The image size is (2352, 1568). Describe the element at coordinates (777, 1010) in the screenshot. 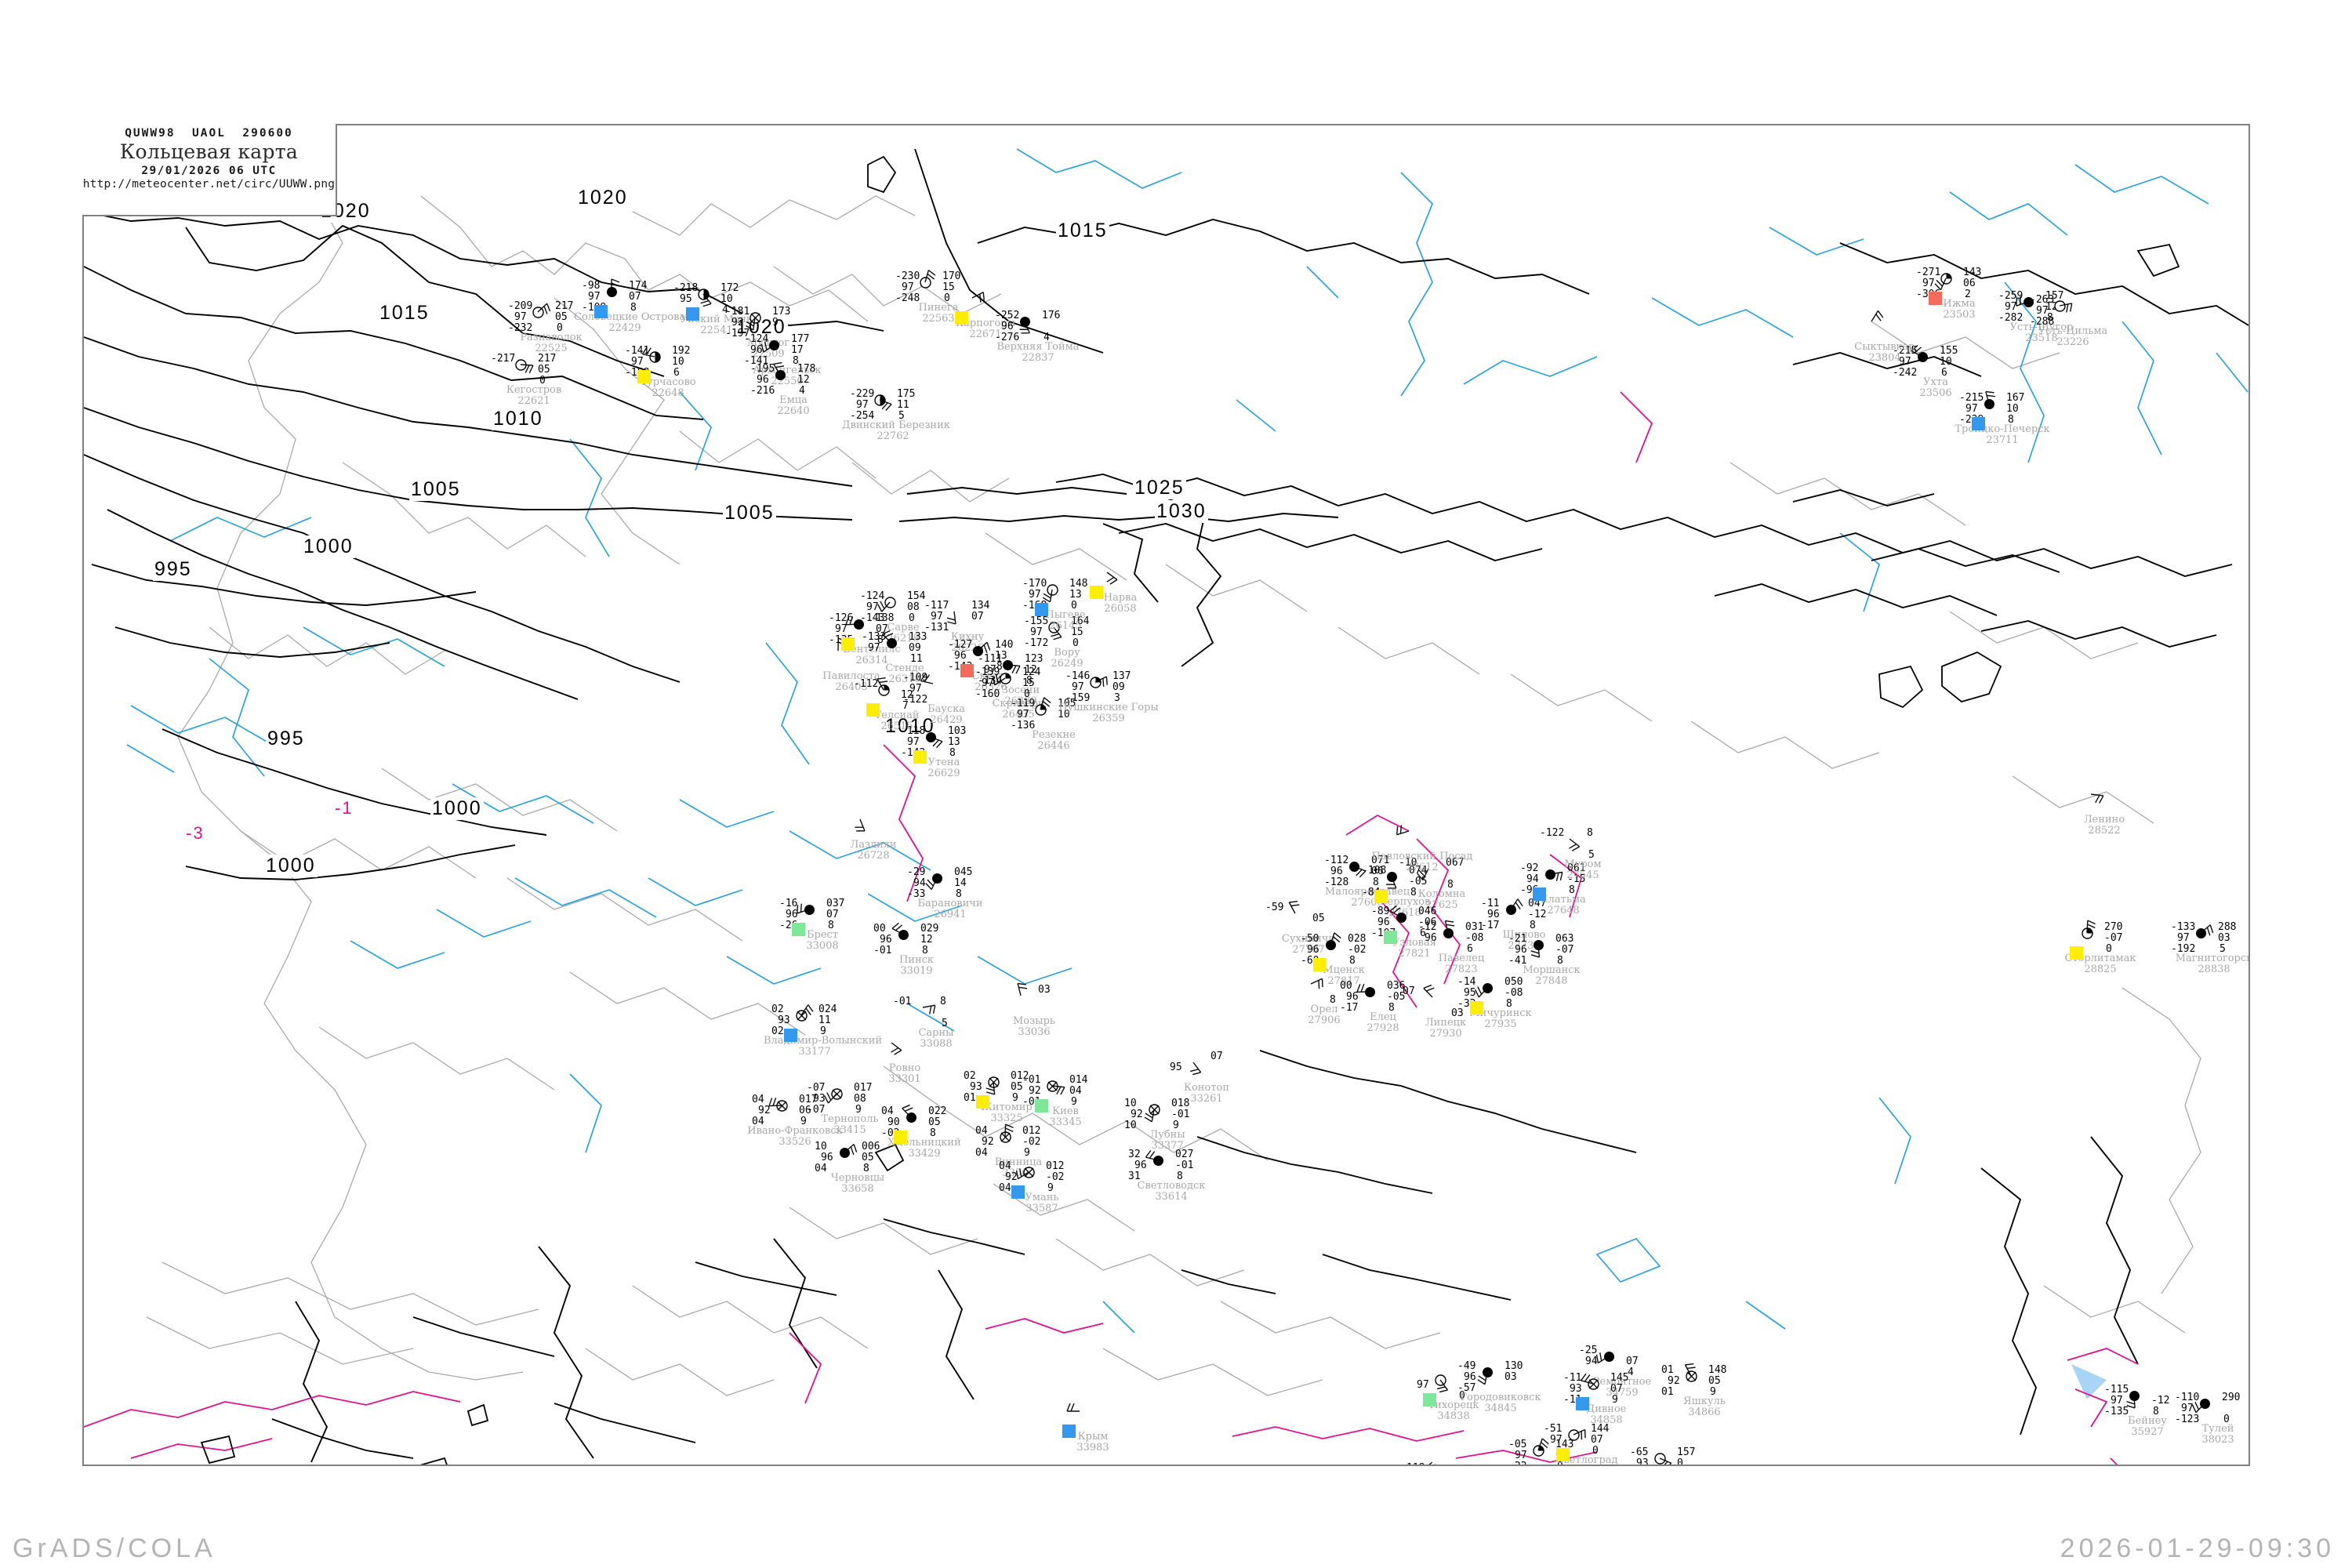

I see `station-temperature: 02` at that location.